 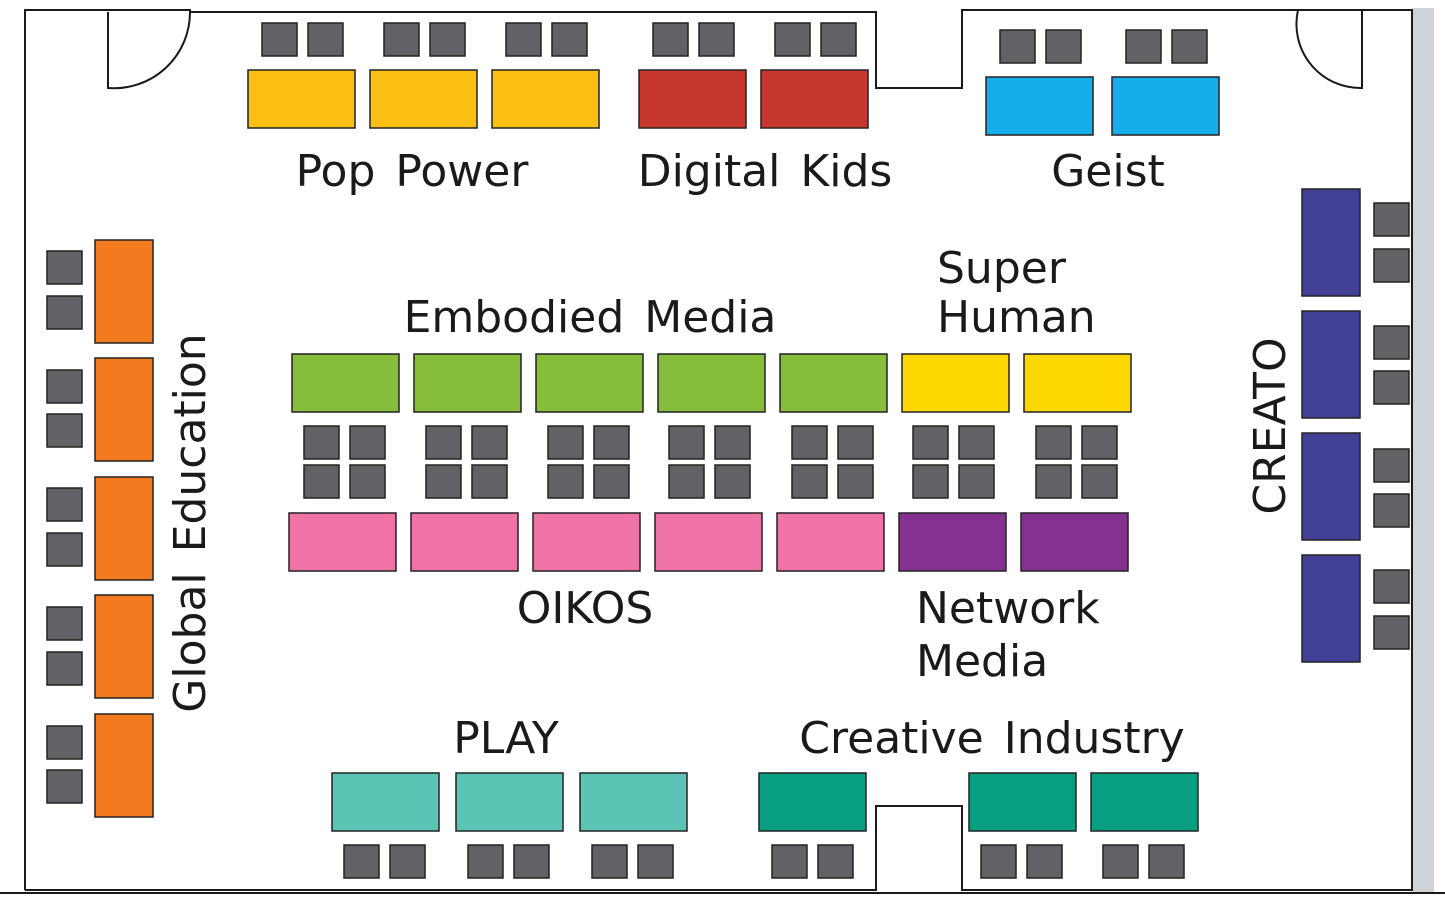 I want to click on door-arc-left, so click(x=149, y=50).